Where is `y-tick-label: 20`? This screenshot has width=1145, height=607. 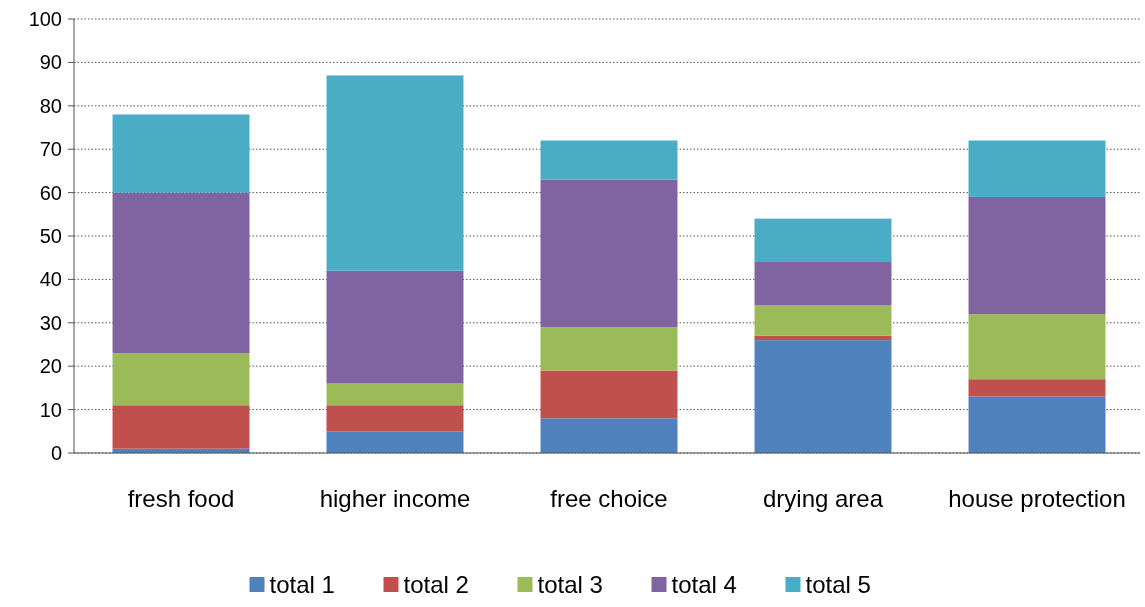 y-tick-label: 20 is located at coordinates (50, 366).